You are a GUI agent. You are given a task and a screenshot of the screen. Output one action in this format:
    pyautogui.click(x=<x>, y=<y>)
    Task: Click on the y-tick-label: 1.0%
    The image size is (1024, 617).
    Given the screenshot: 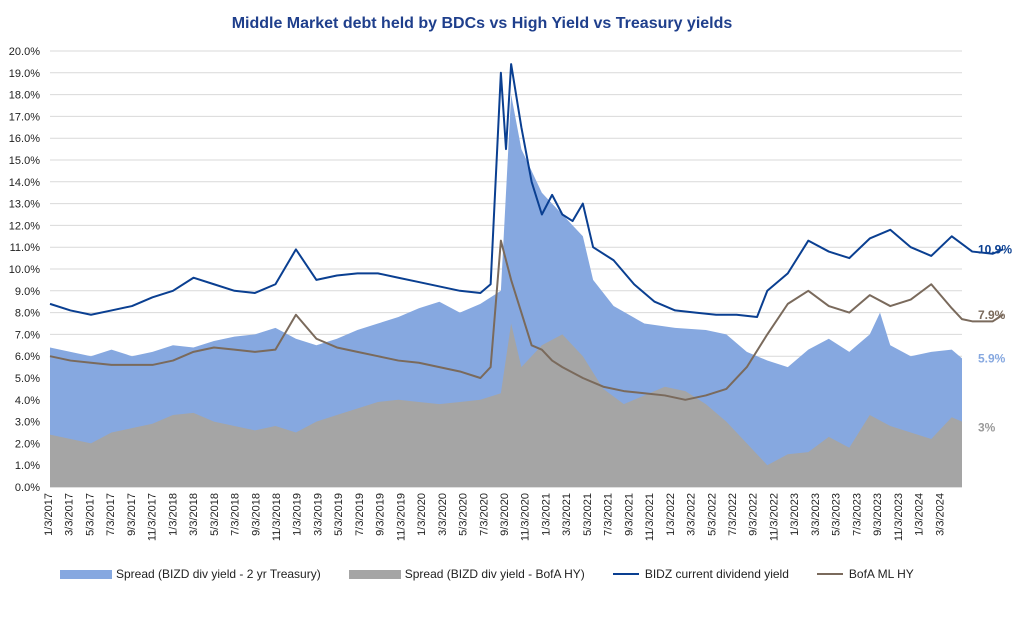 What is the action you would take?
    pyautogui.click(x=27, y=466)
    